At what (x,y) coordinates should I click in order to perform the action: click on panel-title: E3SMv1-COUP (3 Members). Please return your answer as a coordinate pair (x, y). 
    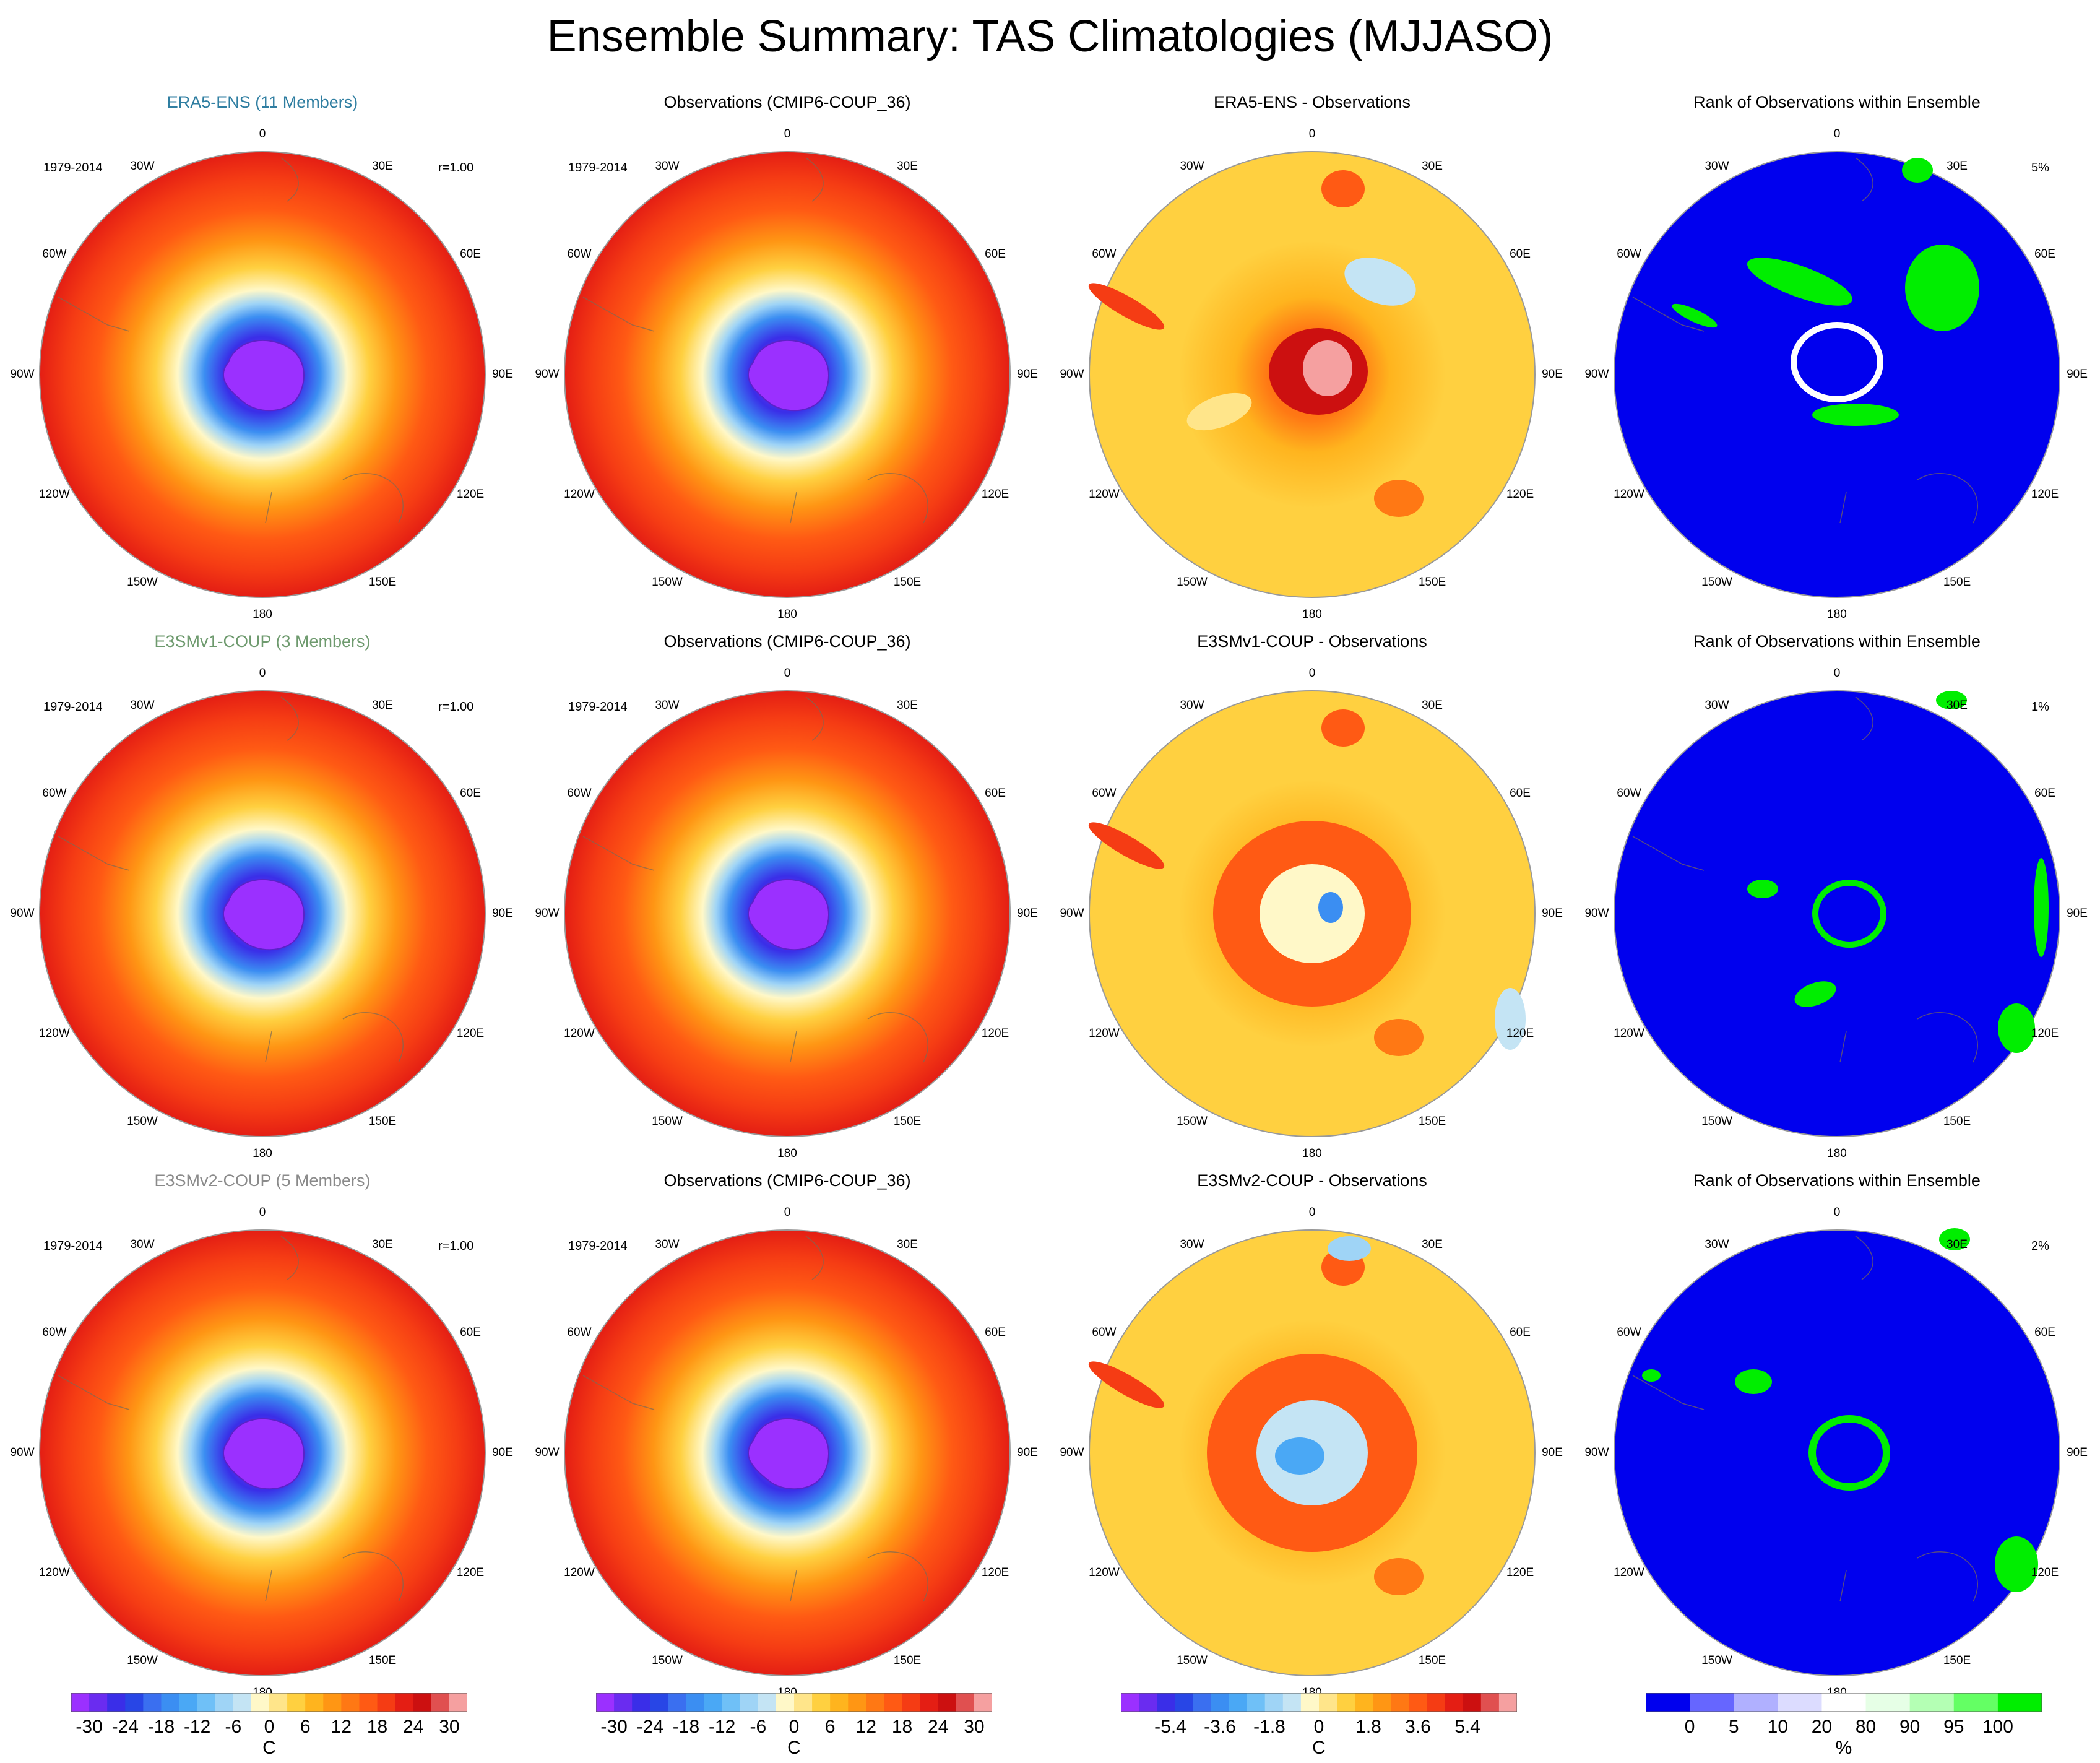
    Looking at the image, I should click on (262, 641).